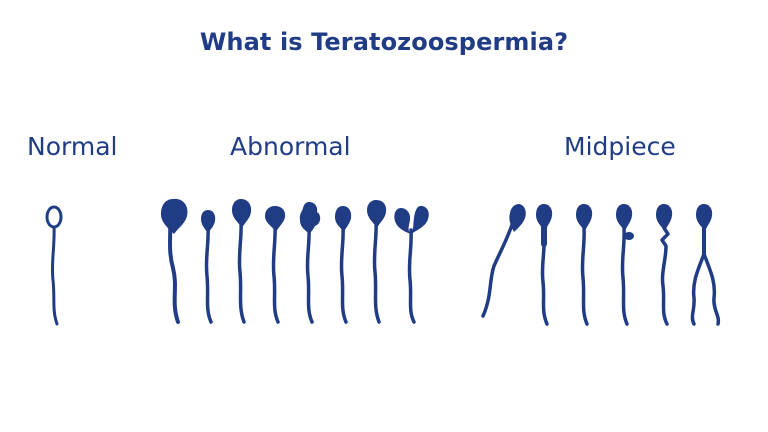  I want to click on sperm-midpiece-bent, so click(503, 261).